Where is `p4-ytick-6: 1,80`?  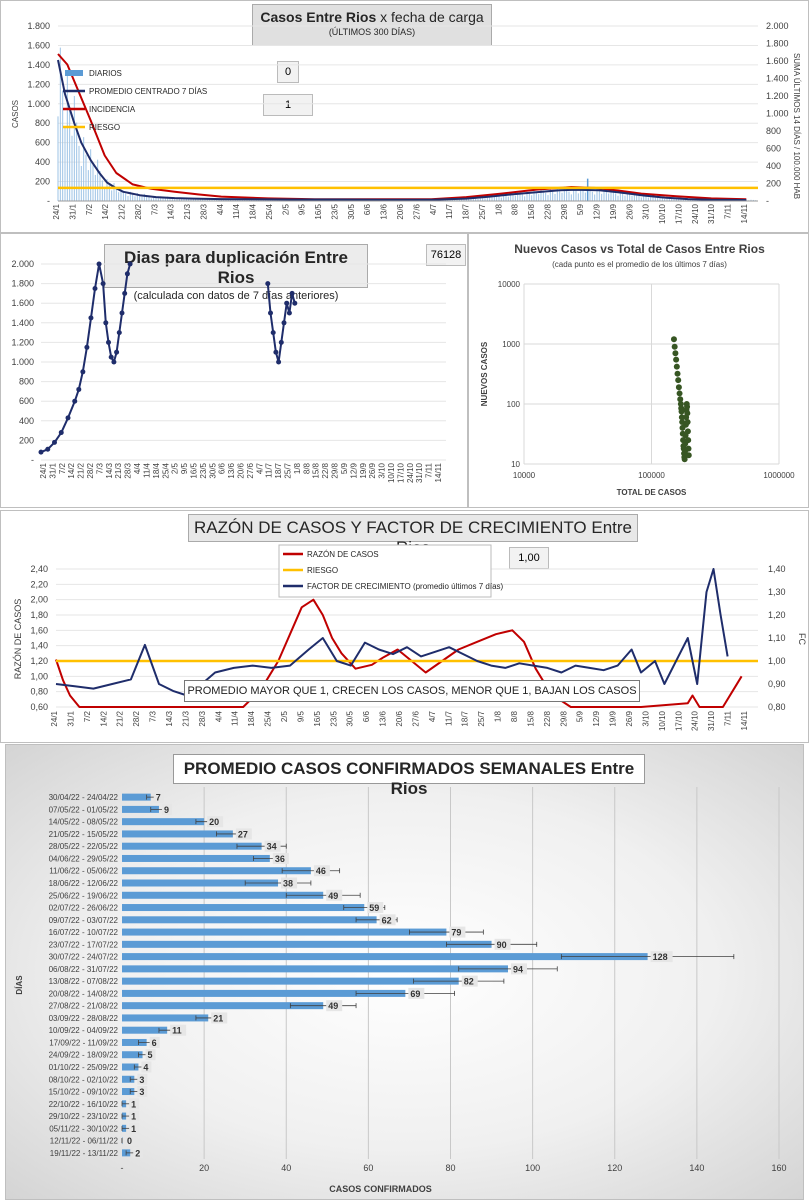 p4-ytick-6: 1,80 is located at coordinates (39, 615).